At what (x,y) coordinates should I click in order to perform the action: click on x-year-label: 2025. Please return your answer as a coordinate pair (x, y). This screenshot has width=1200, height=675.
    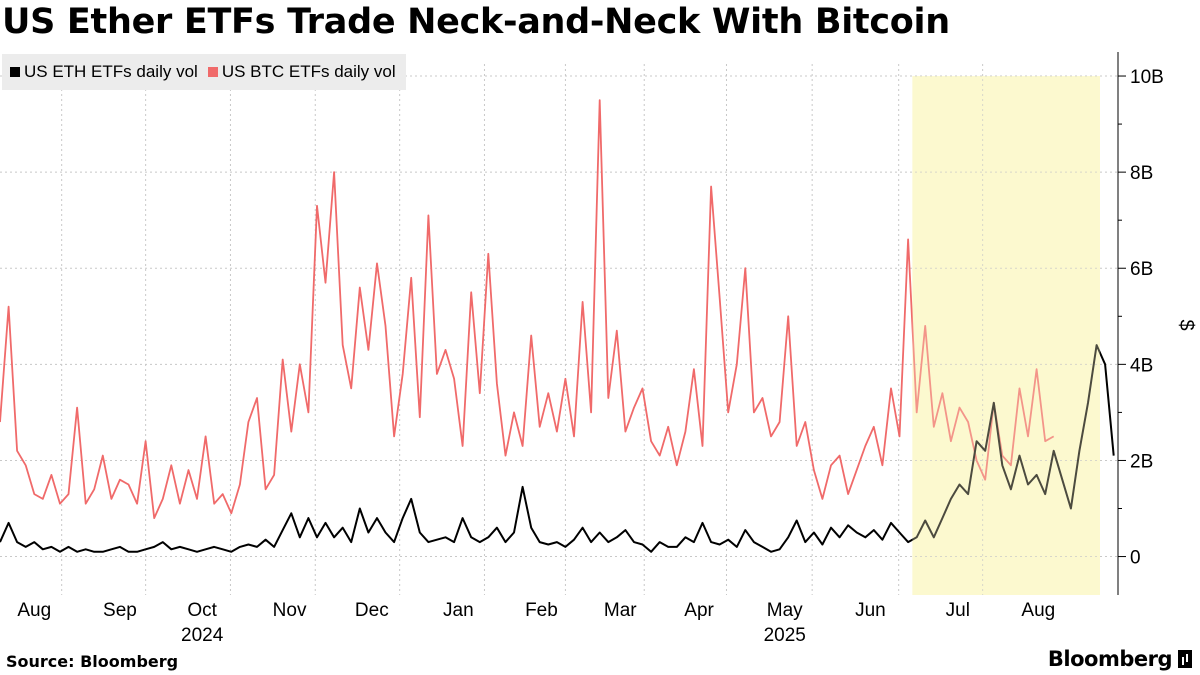
    Looking at the image, I should click on (785, 635).